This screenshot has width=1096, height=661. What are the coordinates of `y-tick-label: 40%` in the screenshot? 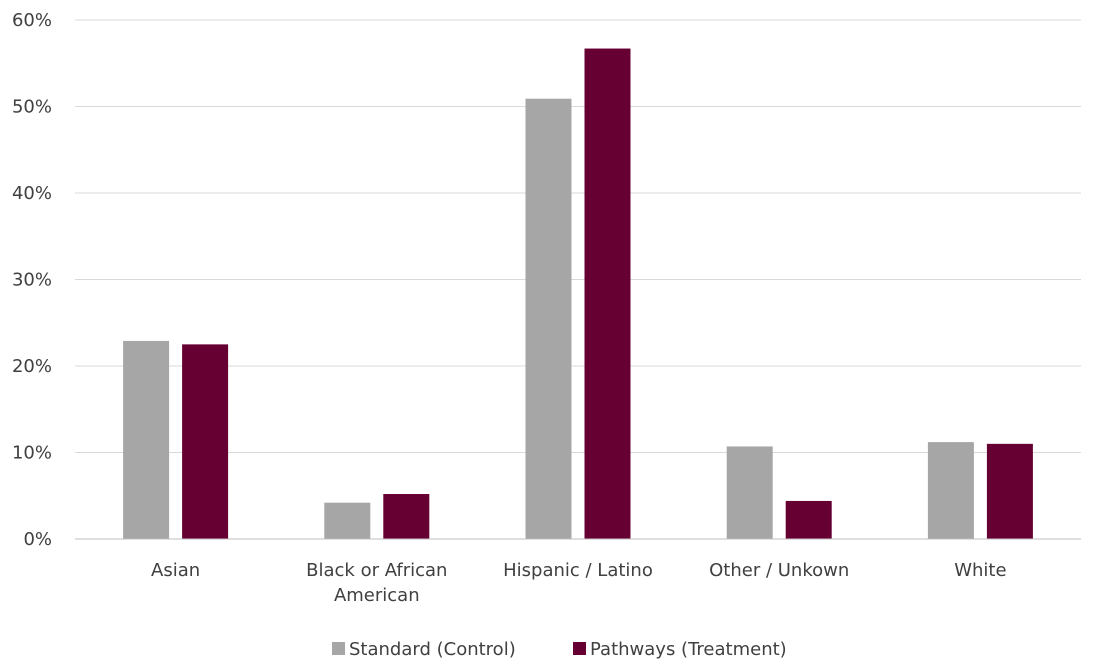 It's located at (32, 193).